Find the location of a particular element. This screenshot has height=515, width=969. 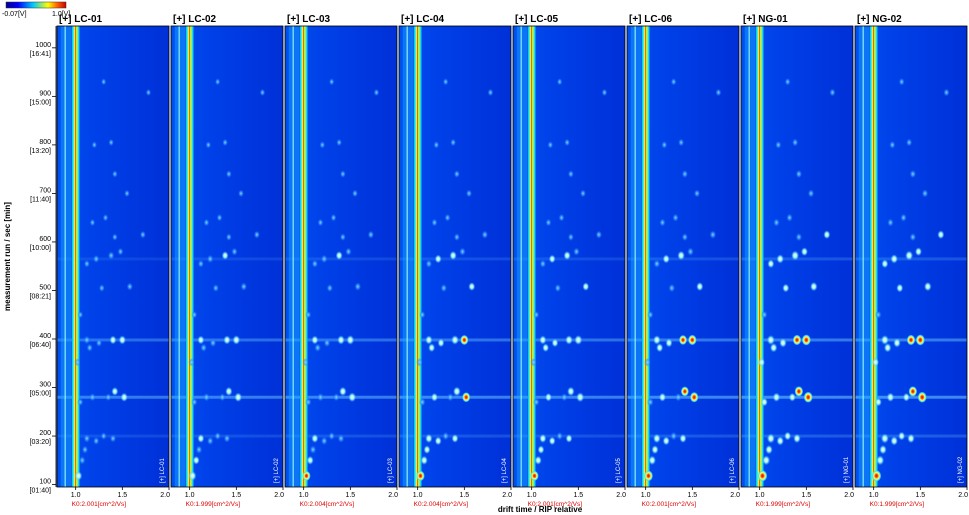

x-axis-label: drift time / RIP relative is located at coordinates (540, 509).